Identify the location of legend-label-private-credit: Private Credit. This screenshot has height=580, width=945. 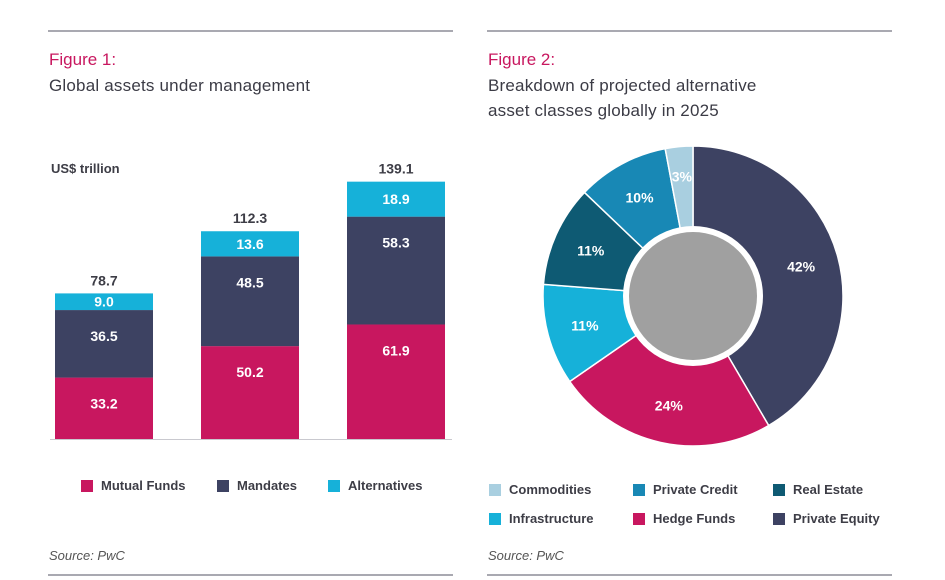
(695, 489).